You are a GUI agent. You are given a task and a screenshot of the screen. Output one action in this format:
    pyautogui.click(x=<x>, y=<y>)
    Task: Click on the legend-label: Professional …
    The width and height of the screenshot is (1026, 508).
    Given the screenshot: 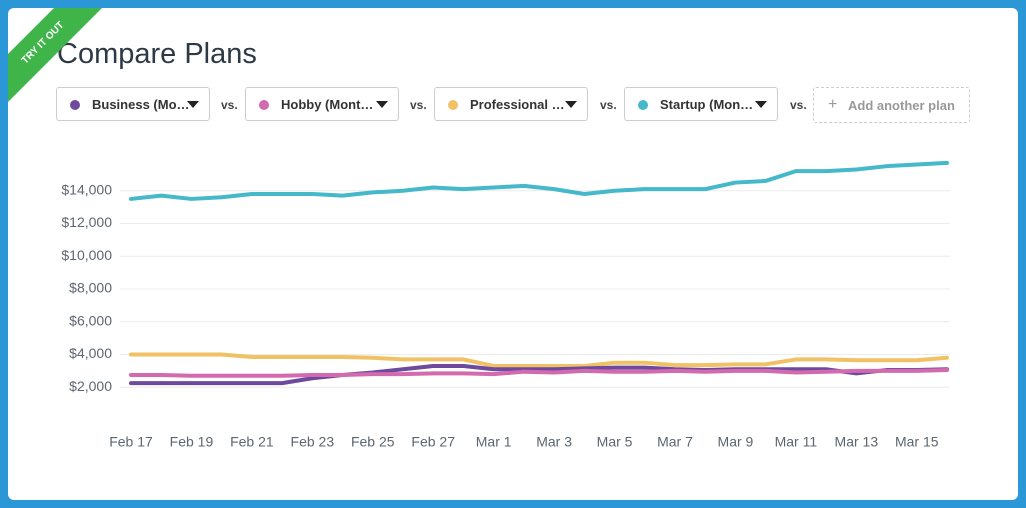 What is the action you would take?
    pyautogui.click(x=517, y=104)
    